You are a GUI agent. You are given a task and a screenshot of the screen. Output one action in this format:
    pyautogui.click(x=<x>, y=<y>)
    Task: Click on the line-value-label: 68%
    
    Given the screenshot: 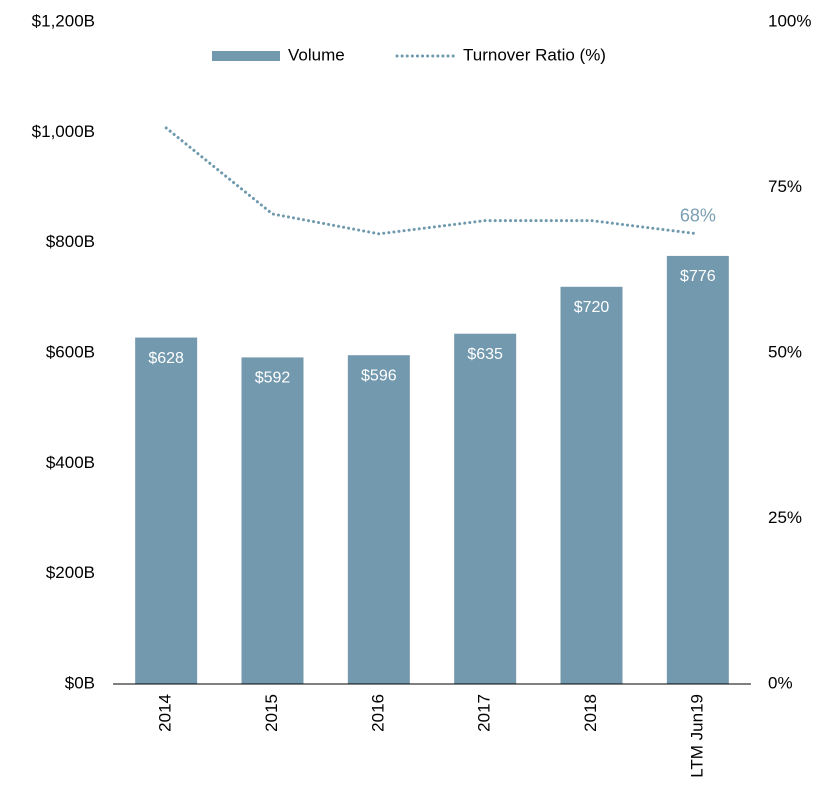 What is the action you would take?
    pyautogui.click(x=698, y=216)
    